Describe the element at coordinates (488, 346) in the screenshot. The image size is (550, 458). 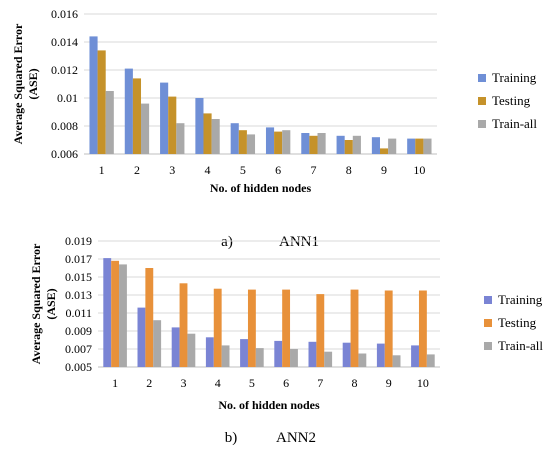
I see `legend-swatch-train-all` at that location.